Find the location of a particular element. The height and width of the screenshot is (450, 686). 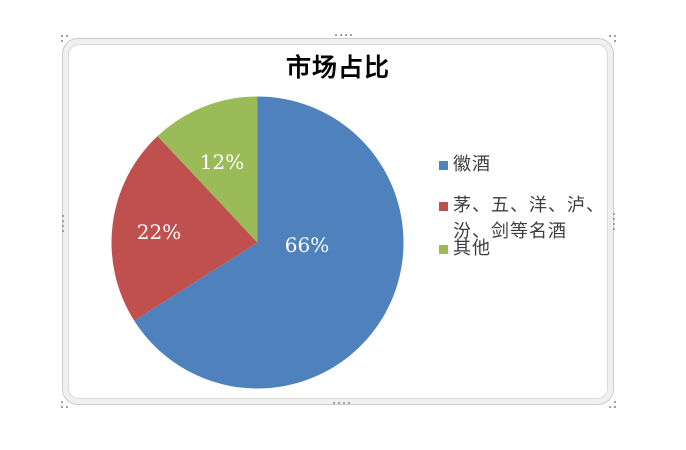

data-label-slice-3: 12% is located at coordinates (222, 162).